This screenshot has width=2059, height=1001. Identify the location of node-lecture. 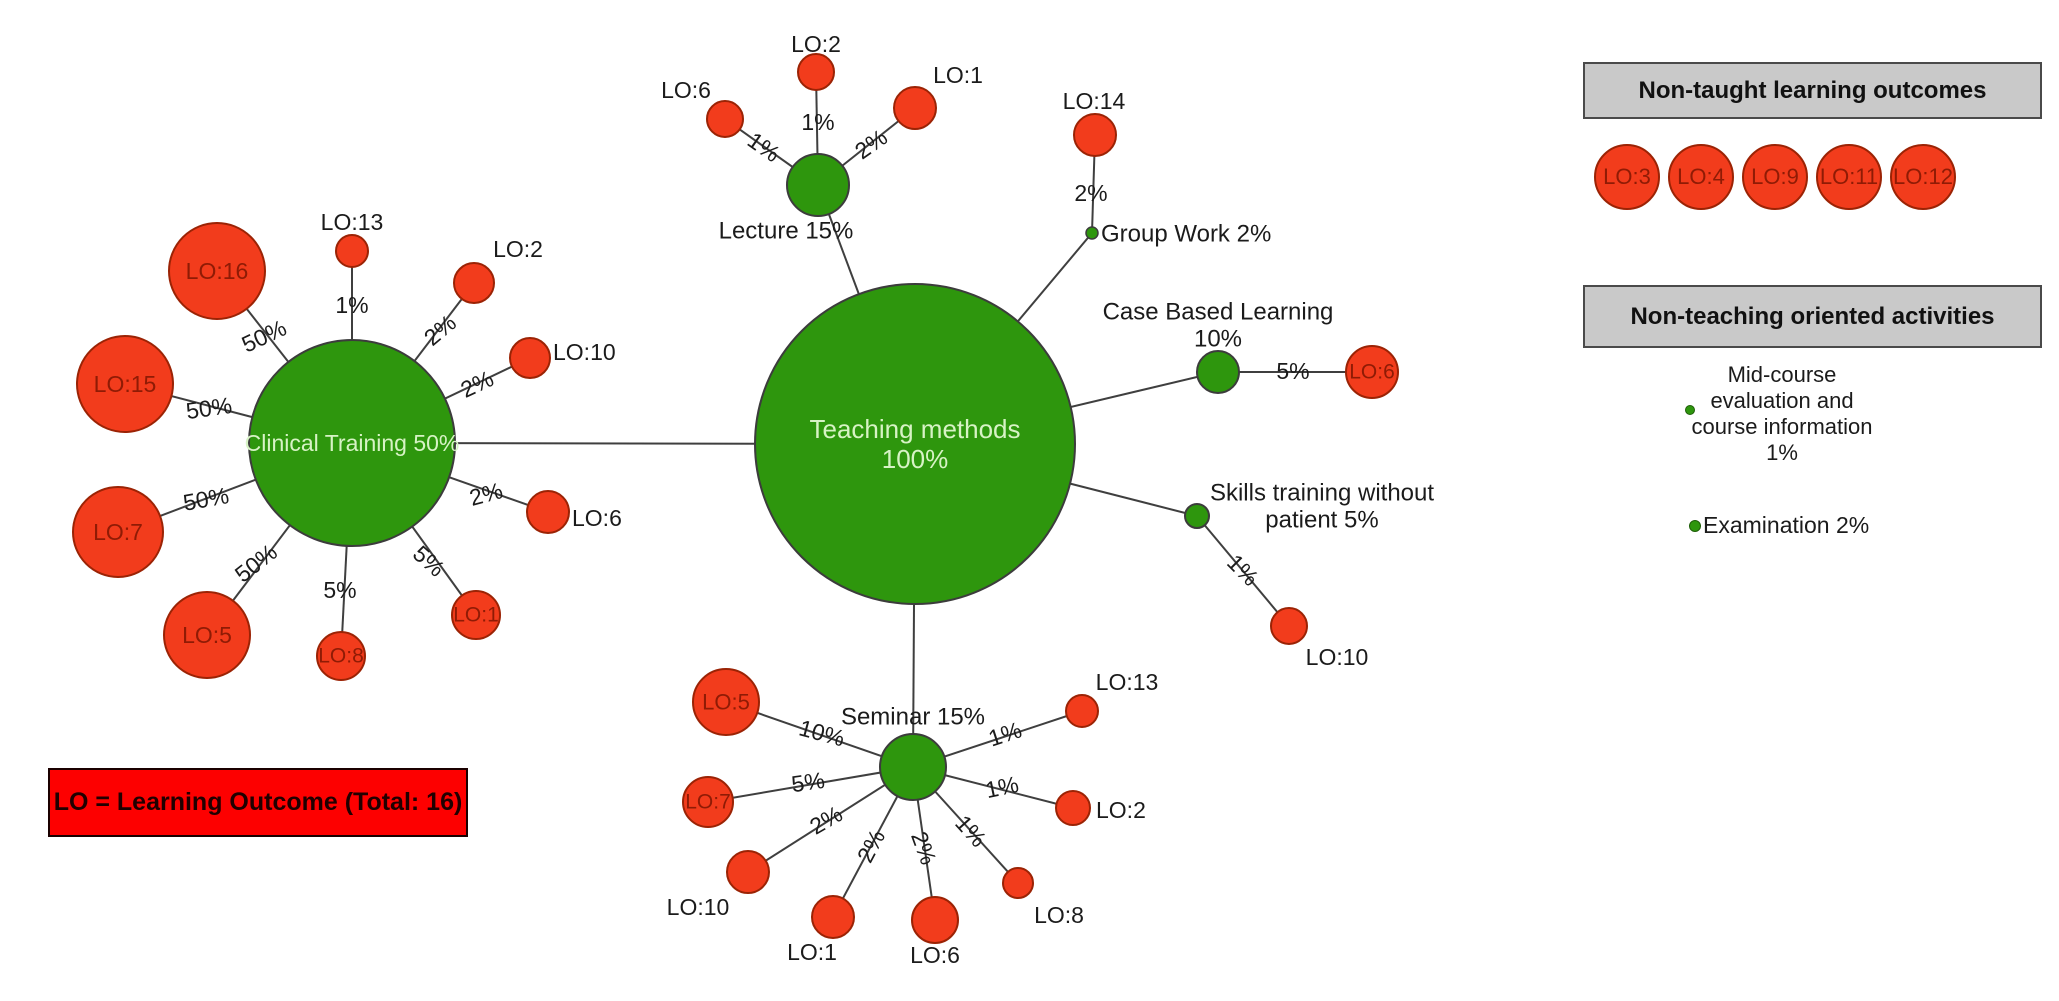
(818, 185).